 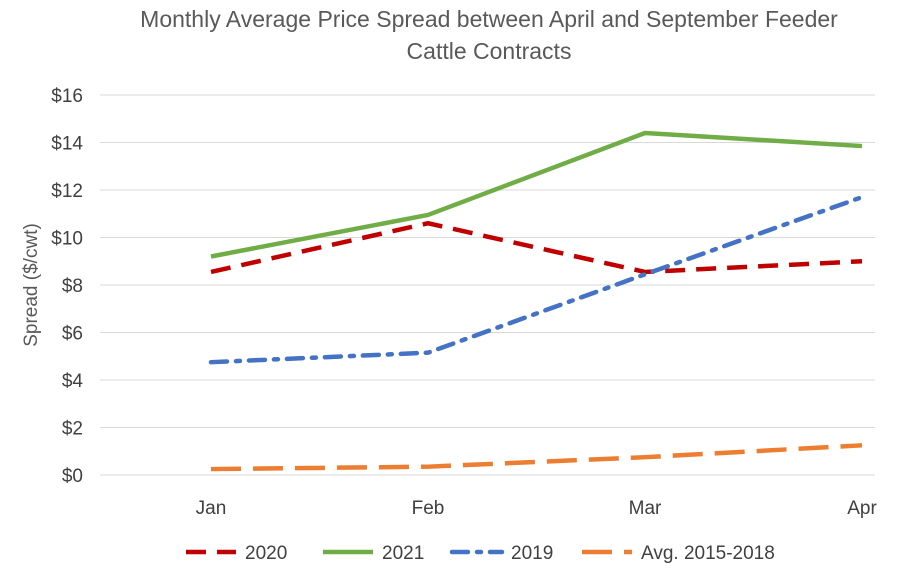 I want to click on chart-title-line-2: Cattle Contracts, so click(x=489, y=51).